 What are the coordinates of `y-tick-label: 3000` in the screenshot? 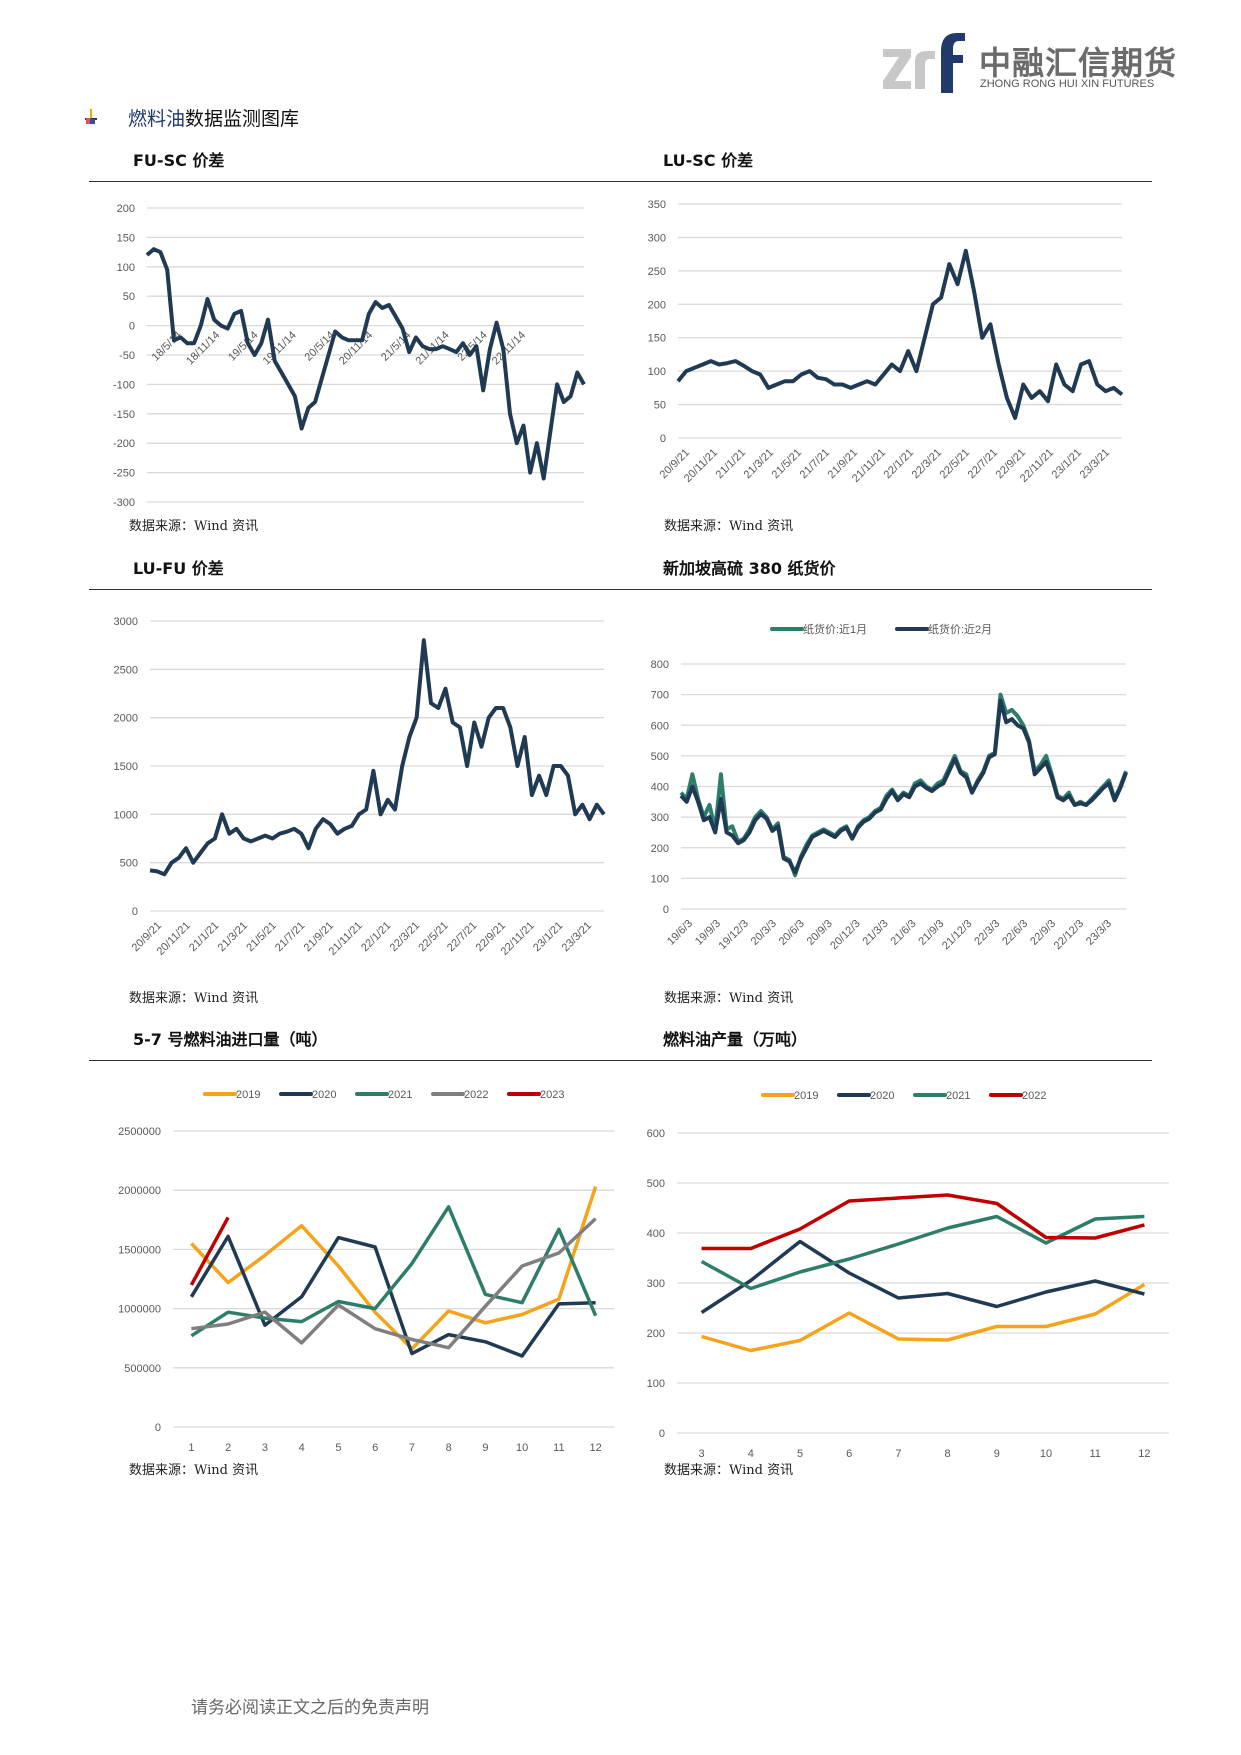 It's located at (126, 622).